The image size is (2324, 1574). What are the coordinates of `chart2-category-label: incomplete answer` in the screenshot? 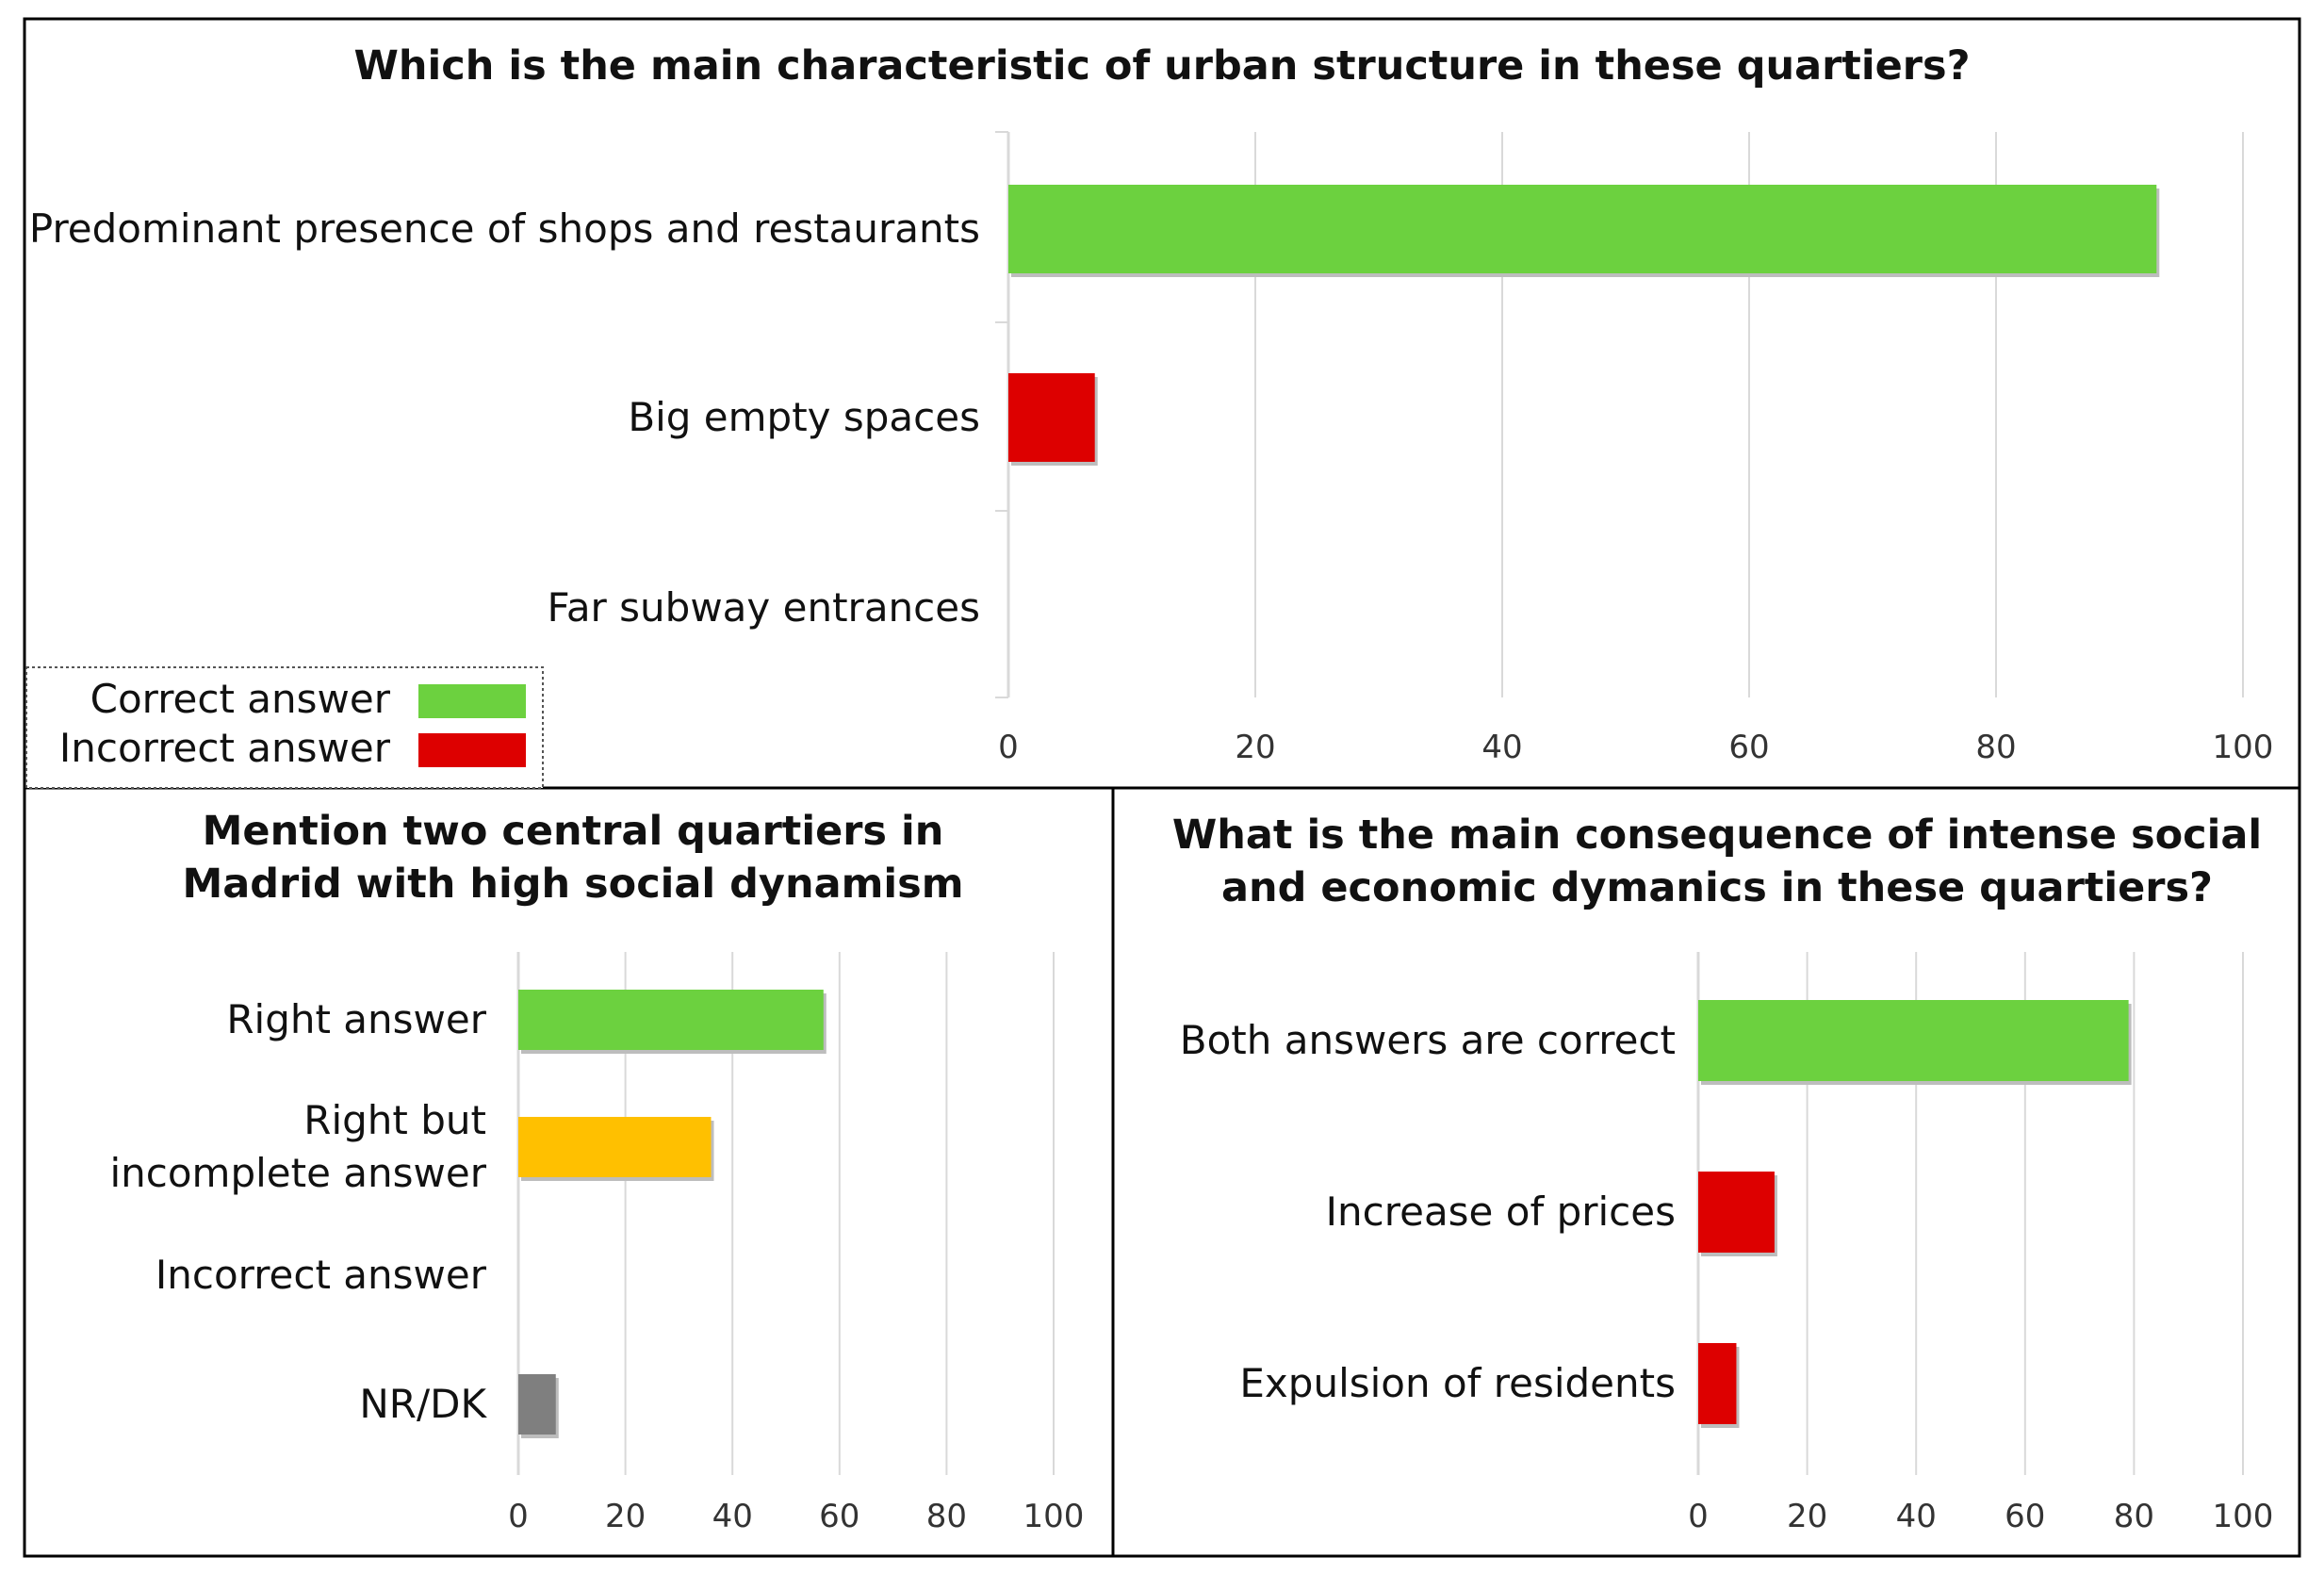 It's located at (297, 1173).